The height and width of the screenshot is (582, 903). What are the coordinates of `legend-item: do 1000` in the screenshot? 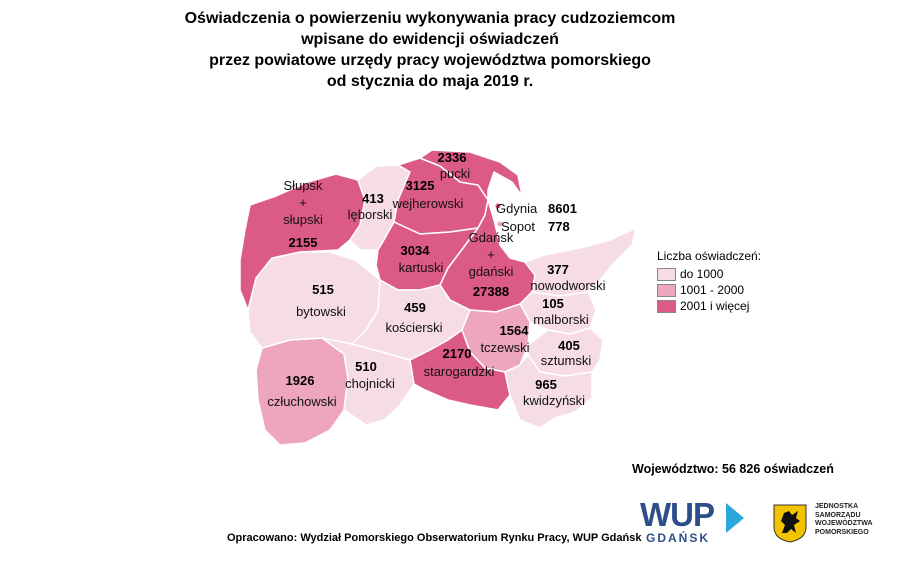 It's located at (709, 274).